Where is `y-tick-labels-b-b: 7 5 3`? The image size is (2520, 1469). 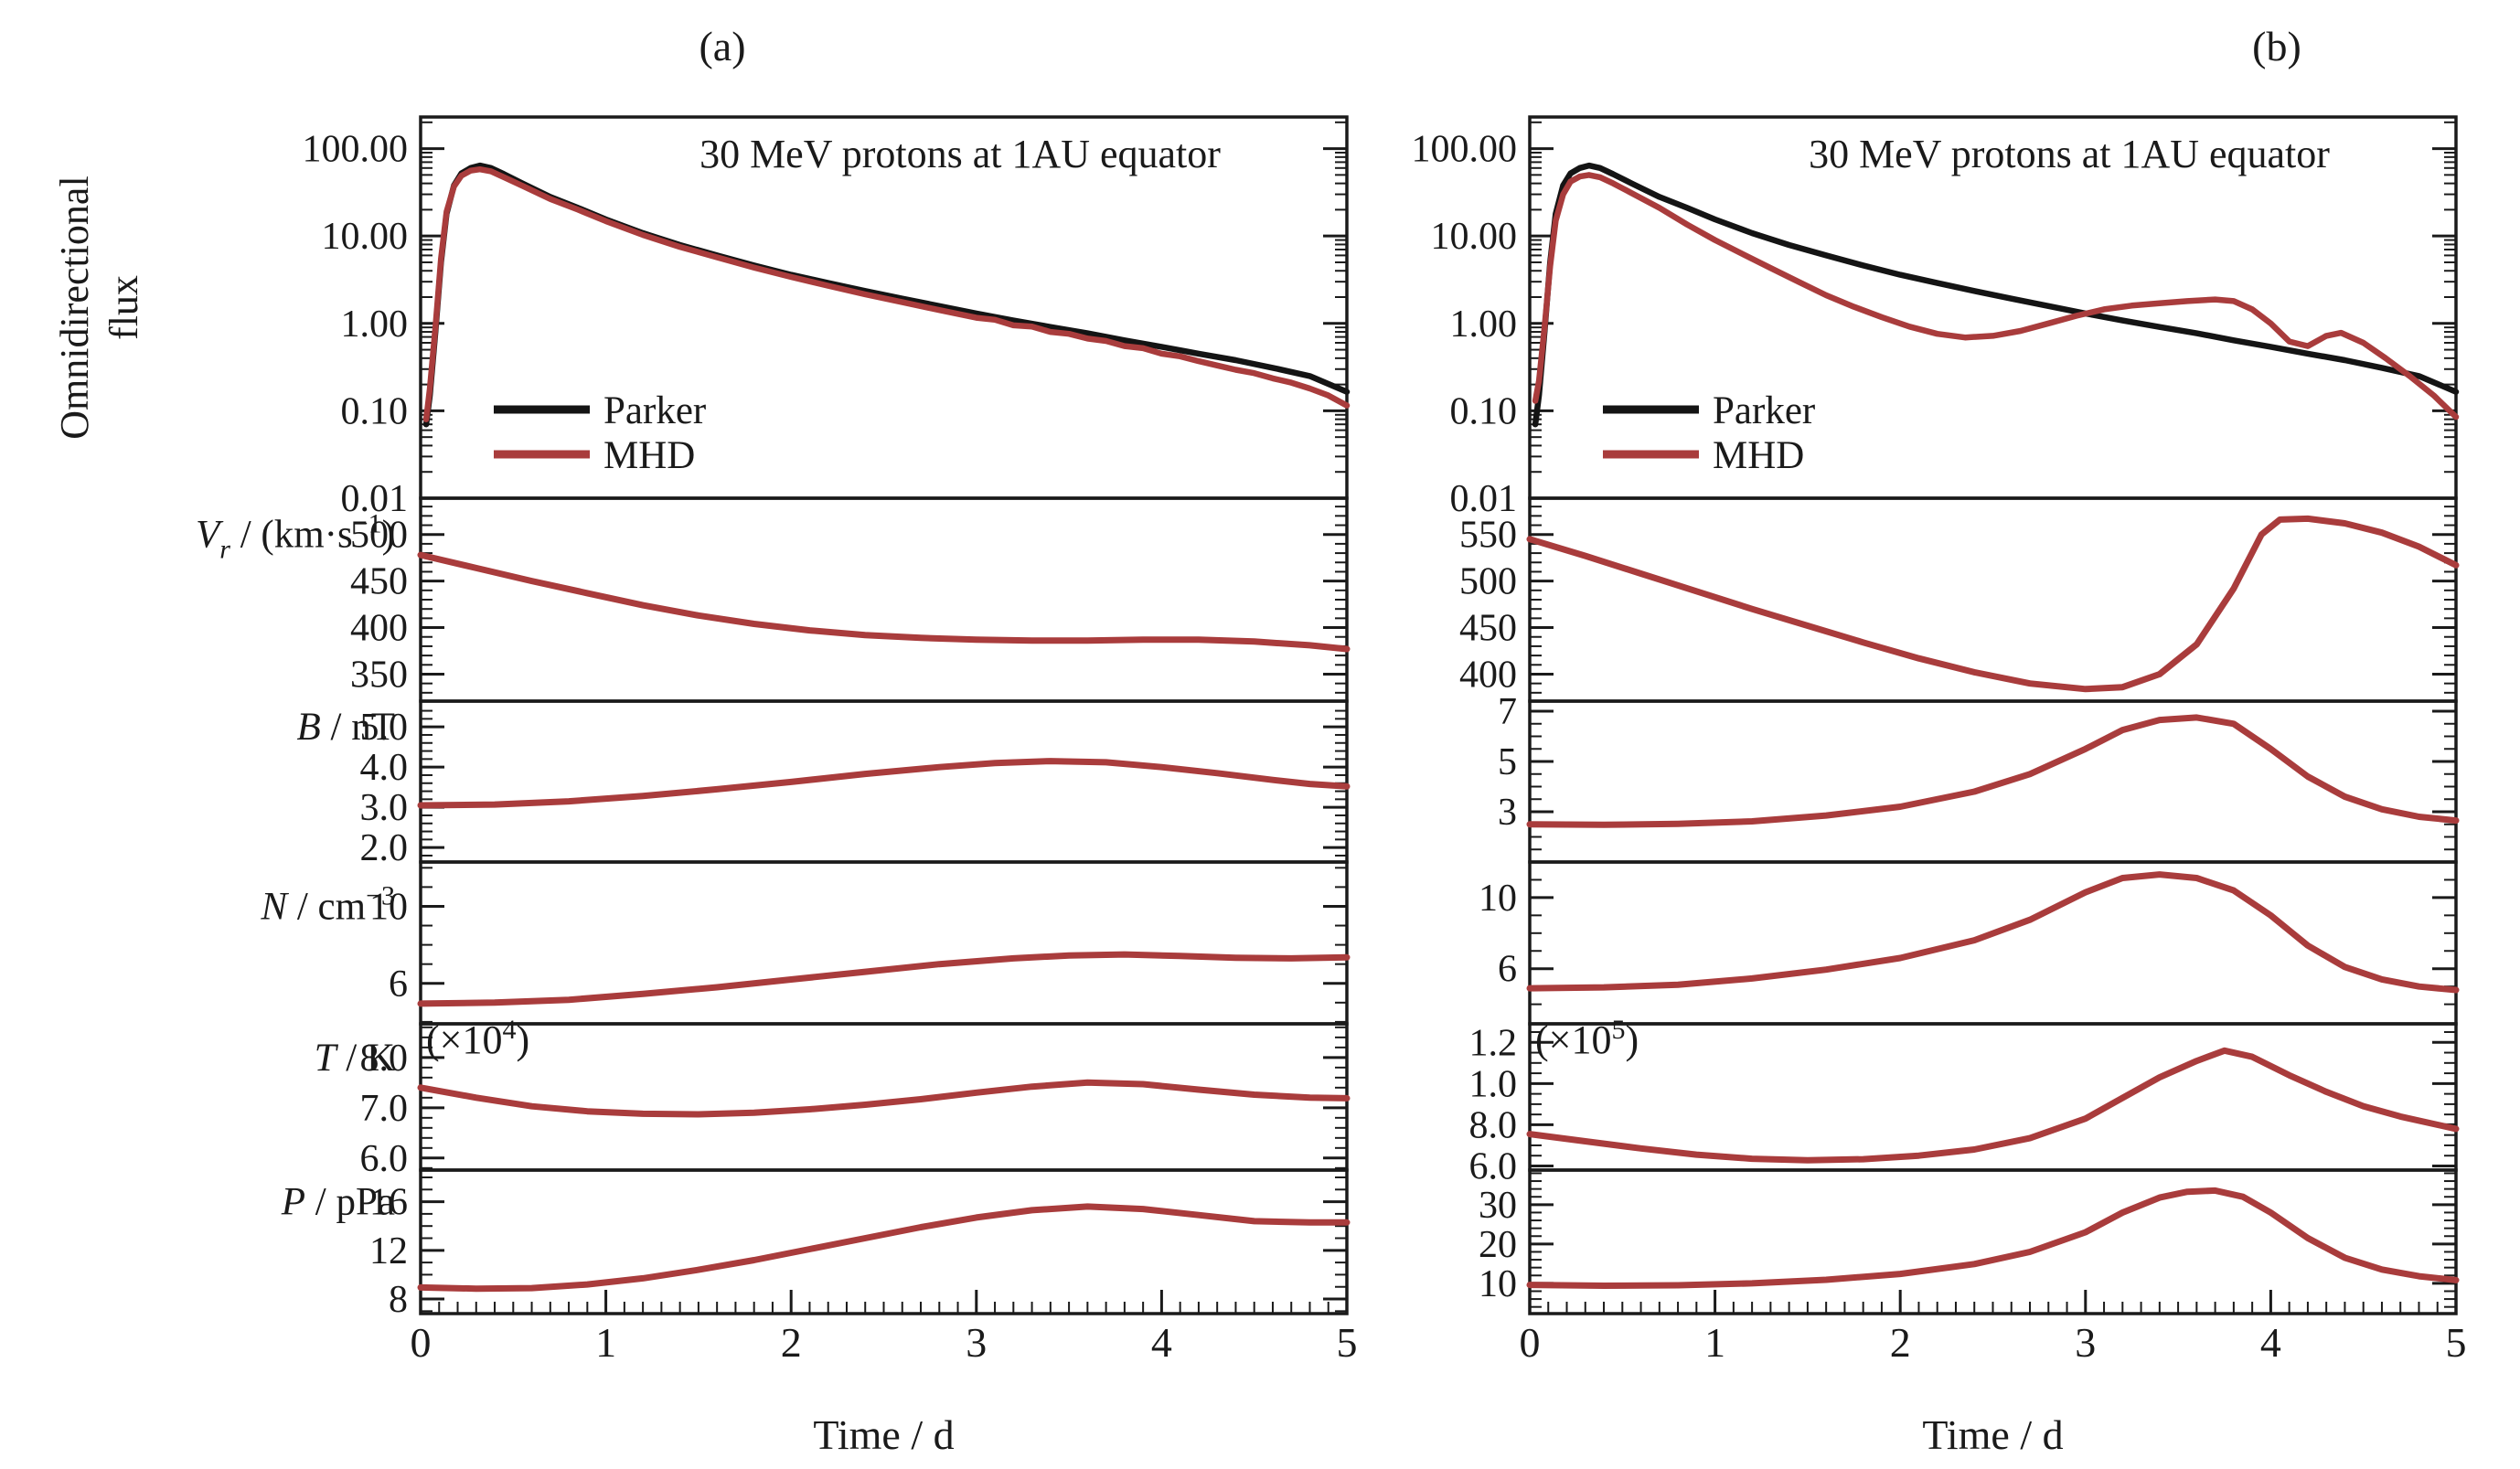
y-tick-labels-b-b: 7 5 3 is located at coordinates (1507, 762).